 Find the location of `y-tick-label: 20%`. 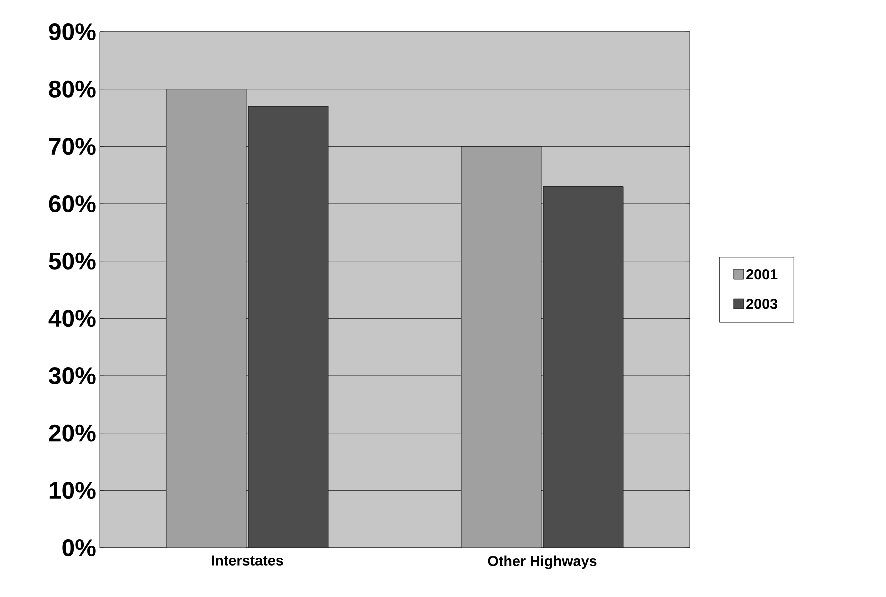

y-tick-label: 20% is located at coordinates (72, 433).